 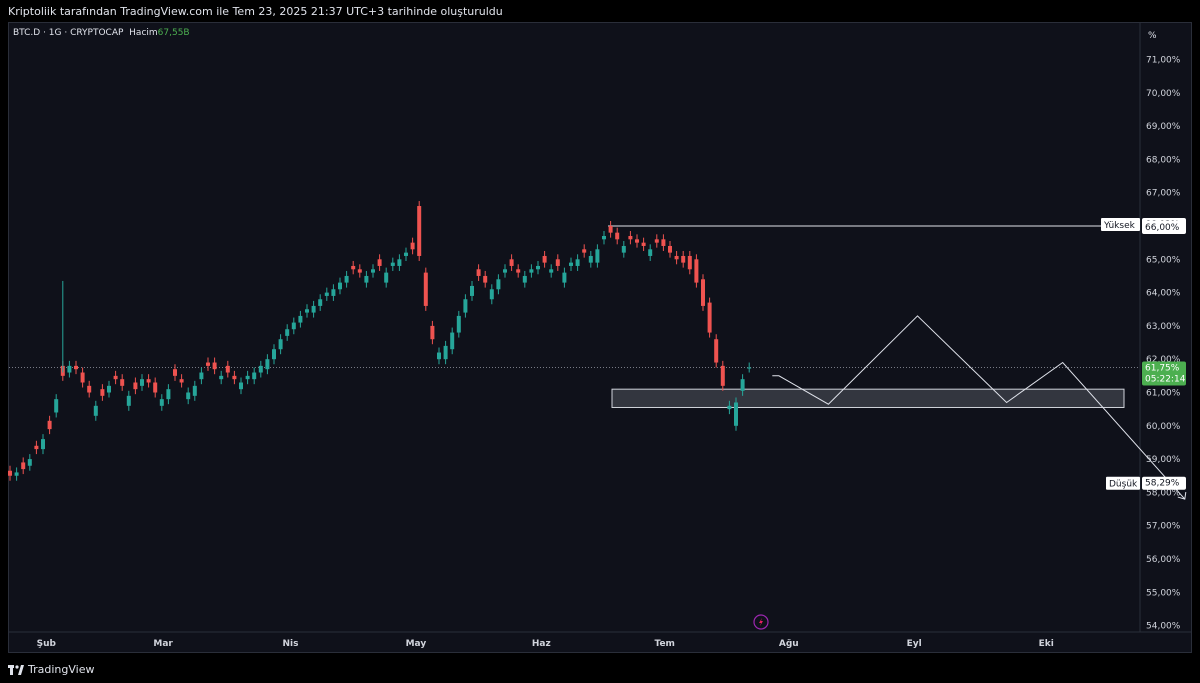 I want to click on x-tick-label: Eki, so click(x=1046, y=644).